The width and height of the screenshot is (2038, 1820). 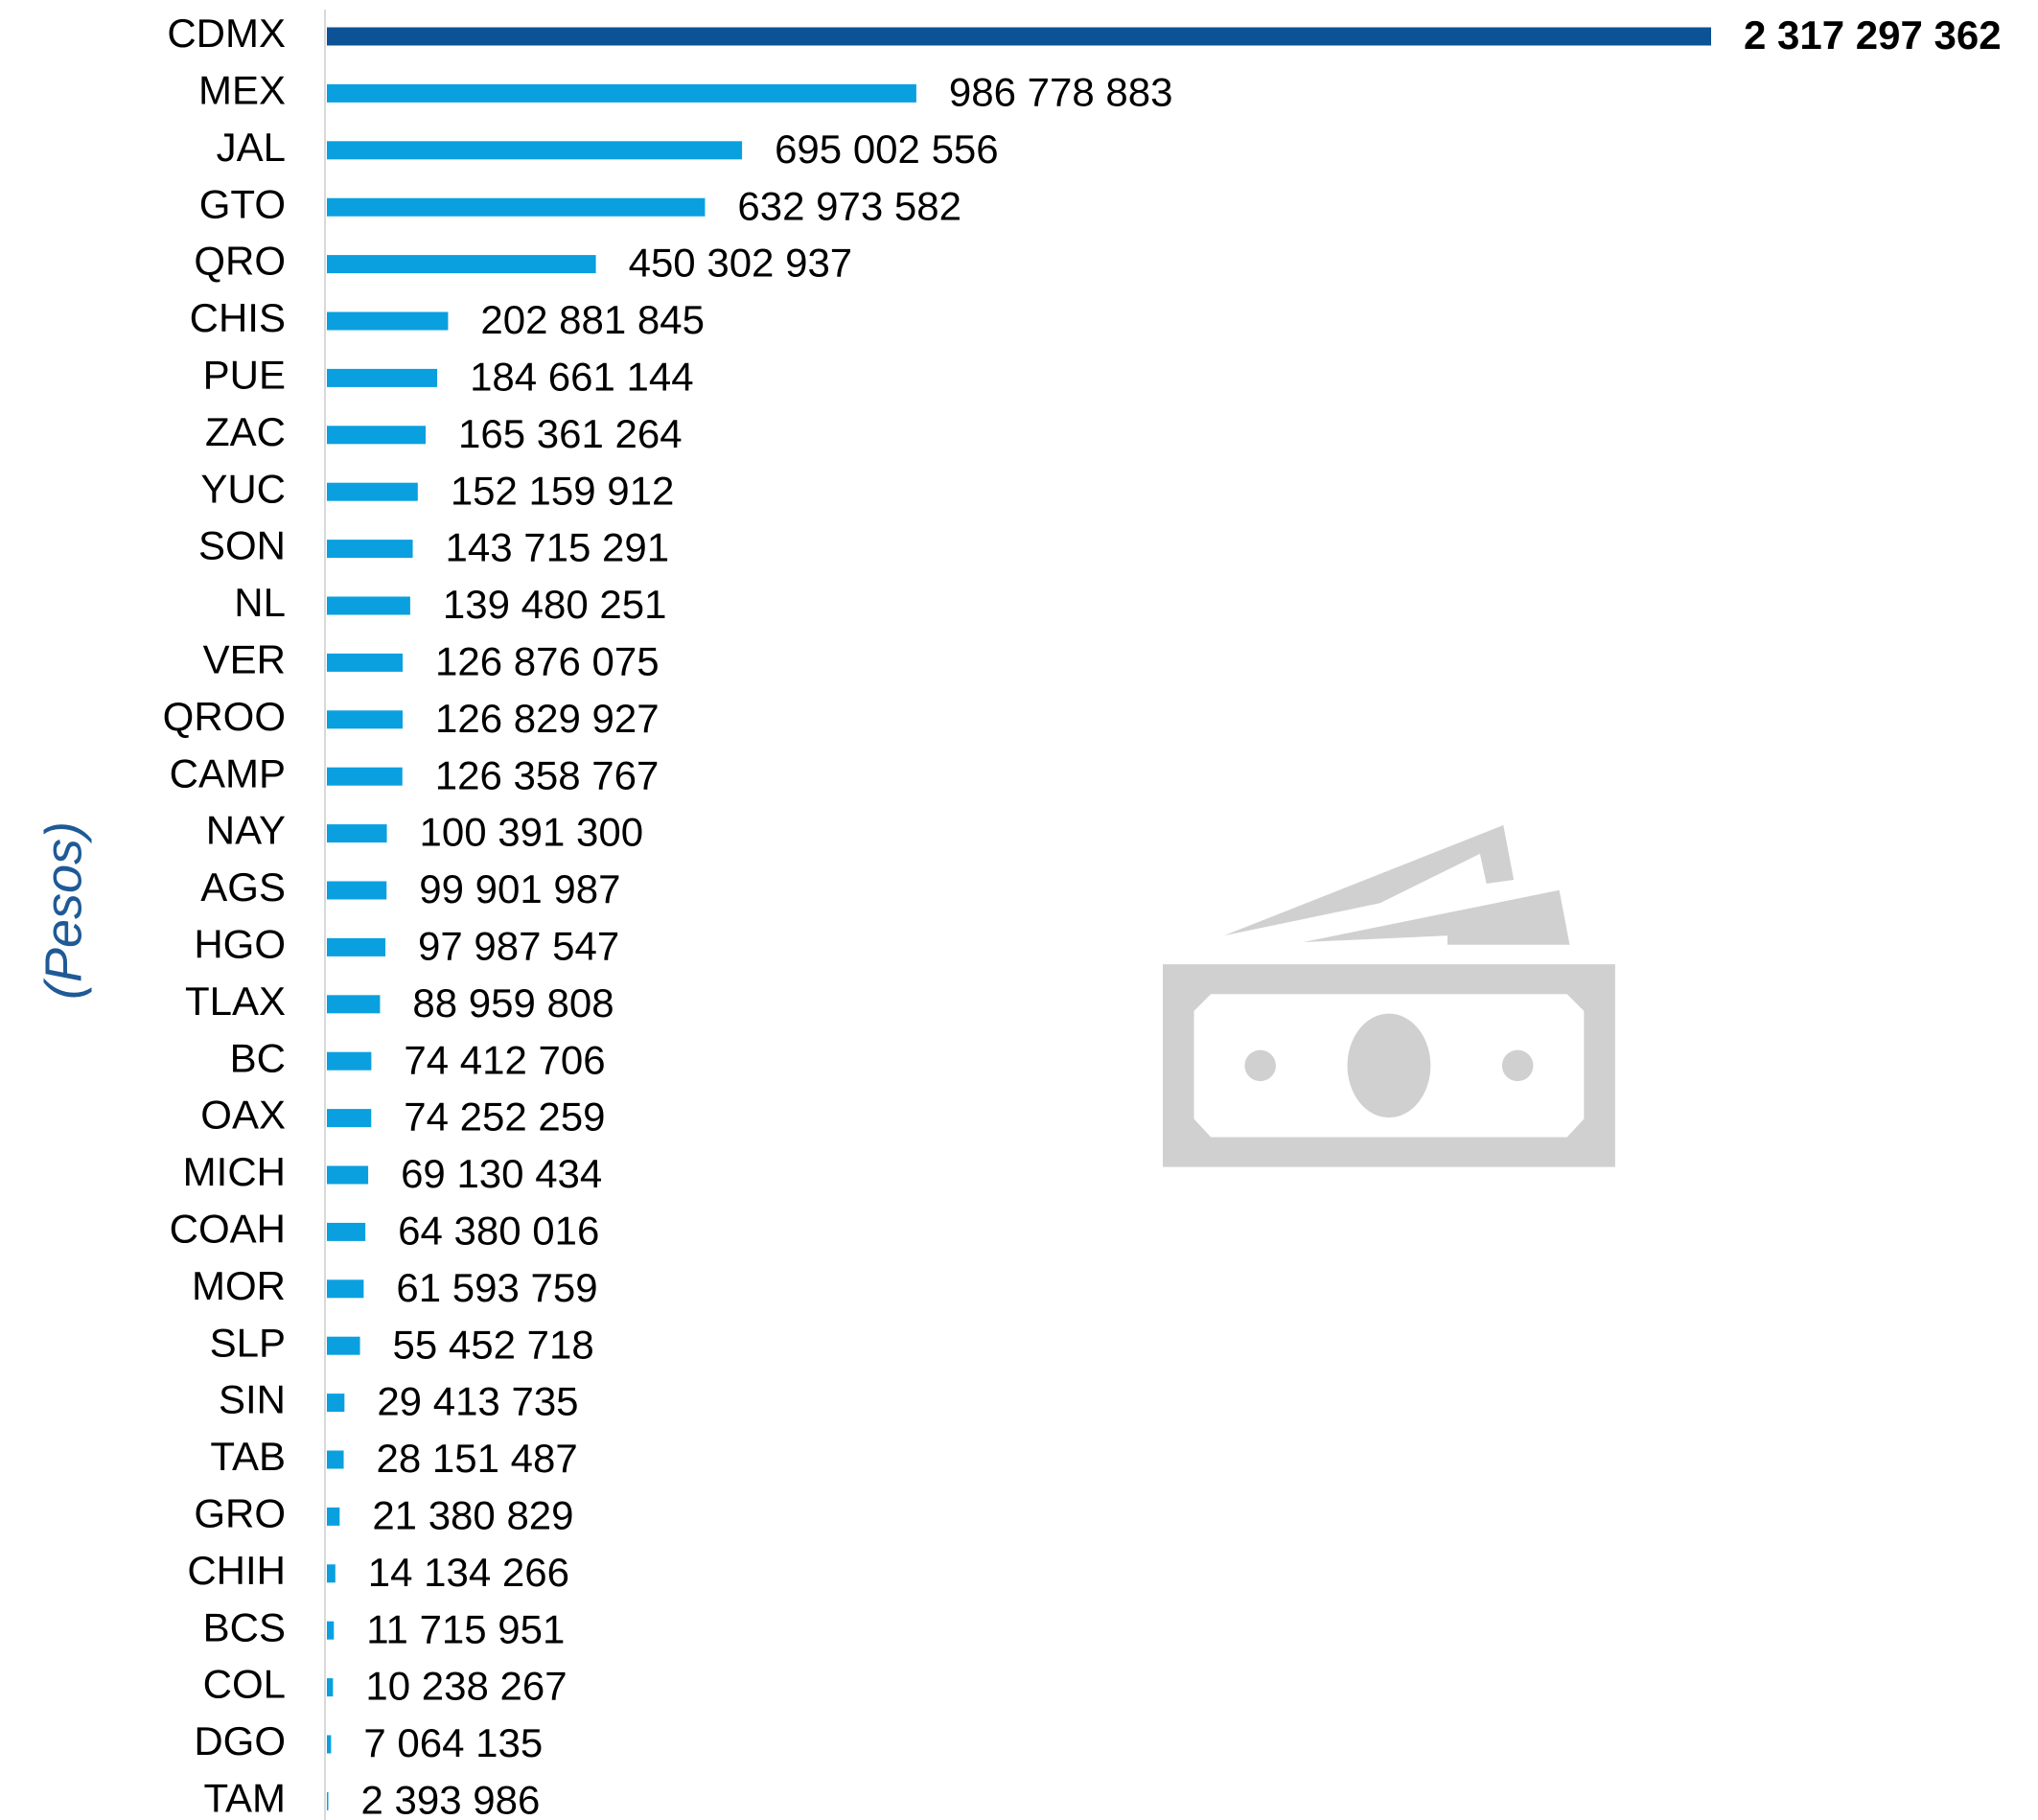 What do you see at coordinates (242, 545) in the screenshot?
I see `category-label: SON` at bounding box center [242, 545].